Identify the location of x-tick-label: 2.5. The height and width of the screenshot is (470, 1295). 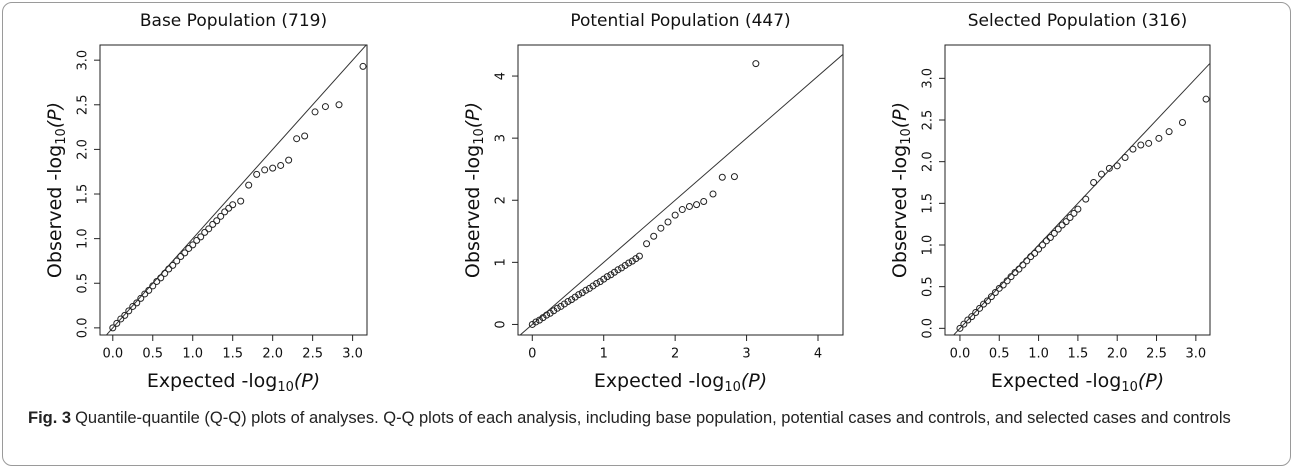
(1156, 354).